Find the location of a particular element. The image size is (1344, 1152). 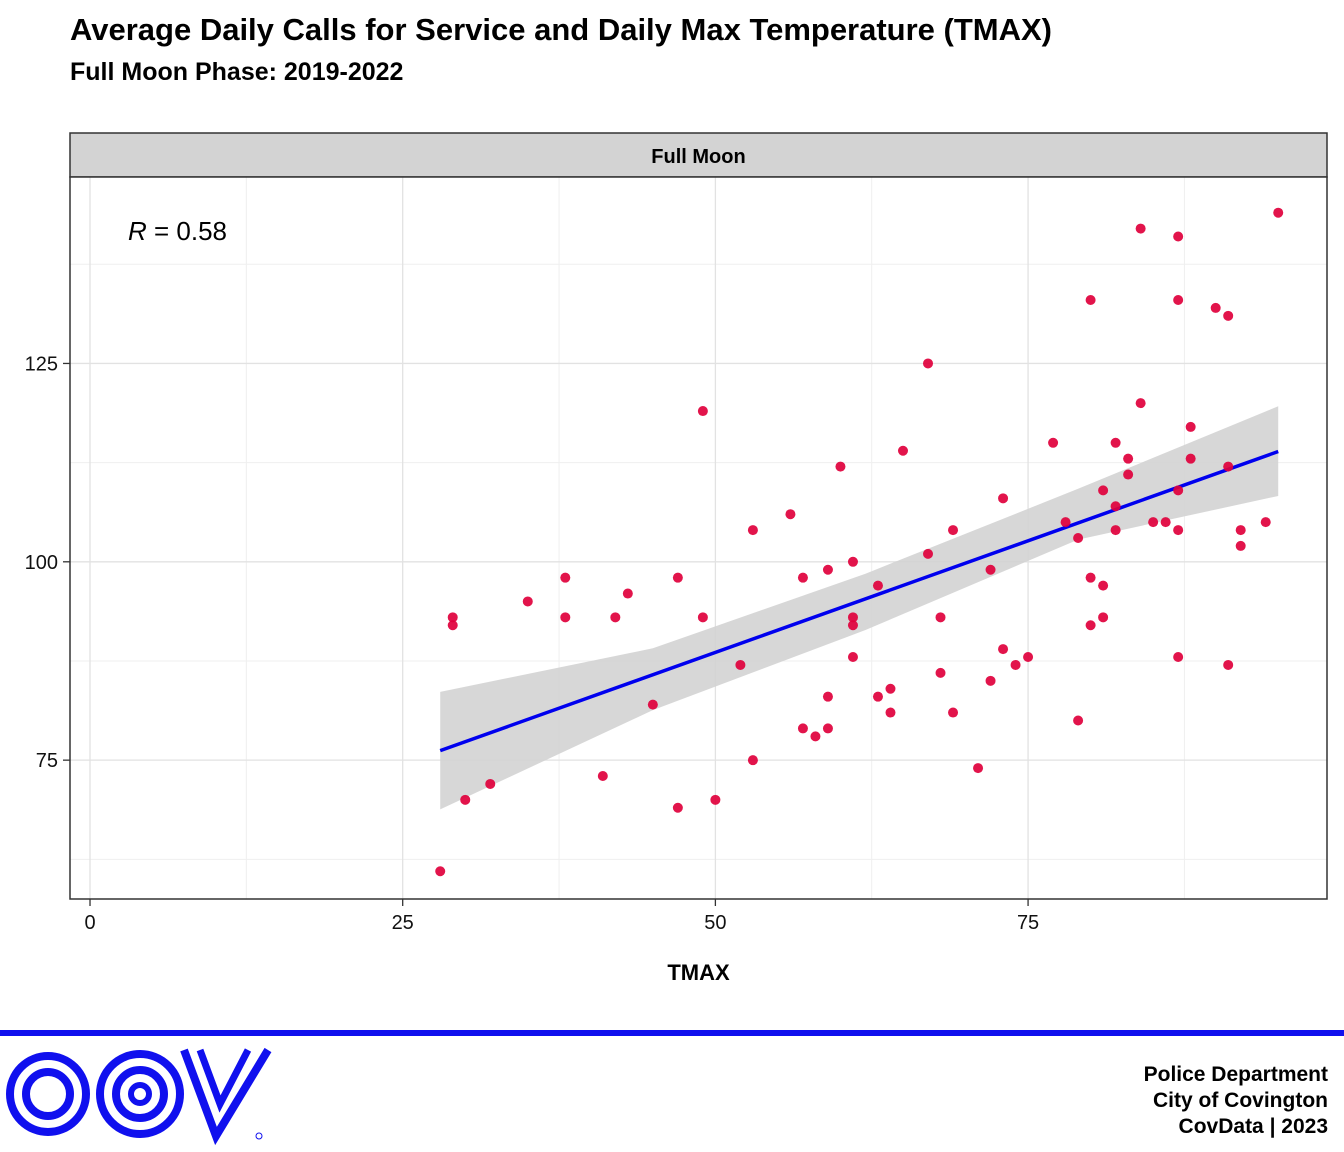

x-tick-label: 0 is located at coordinates (89, 923).